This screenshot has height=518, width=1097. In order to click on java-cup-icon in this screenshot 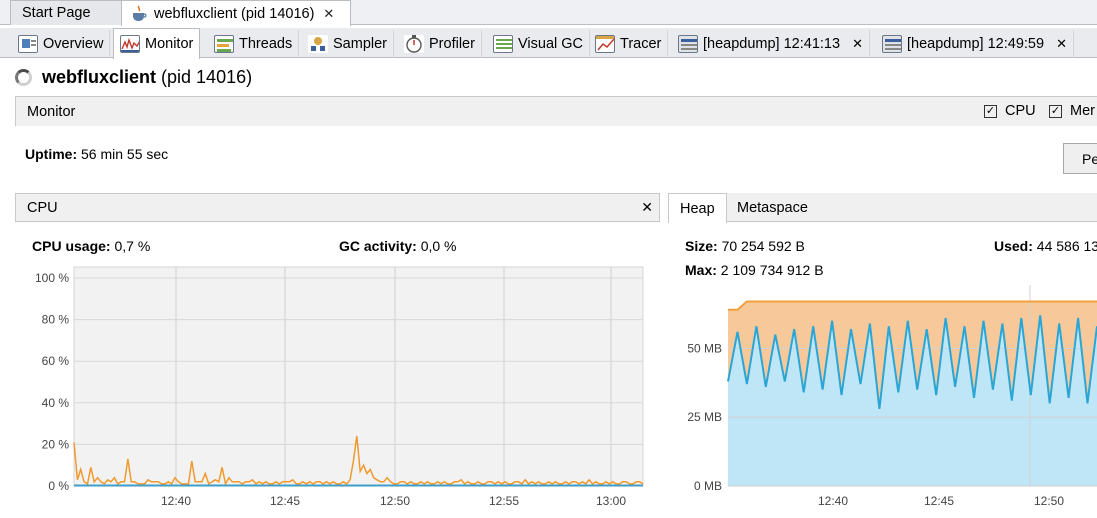, I will do `click(139, 13)`.